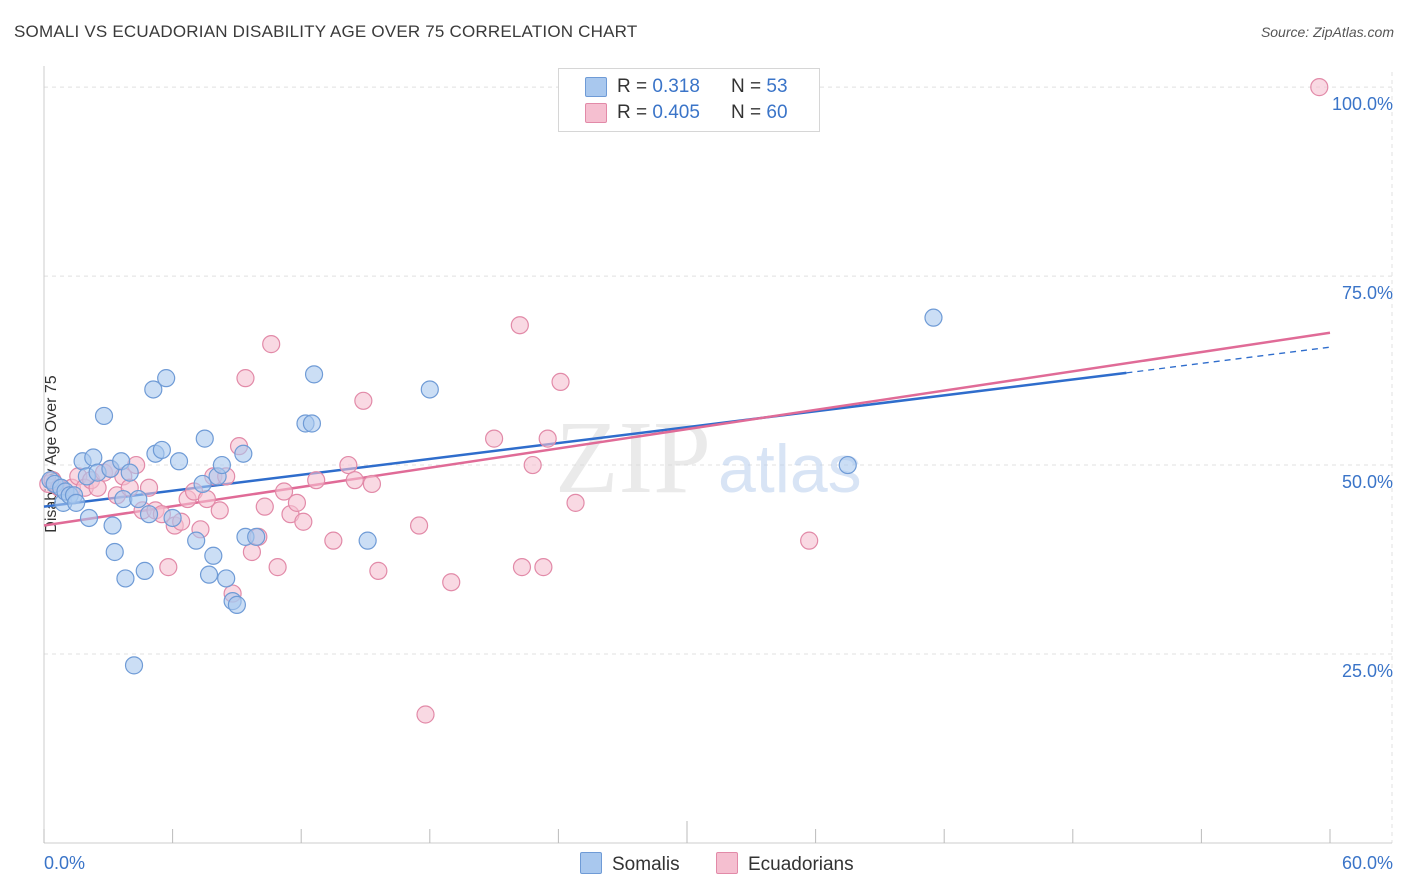  I want to click on somali-swatch, so click(596, 87).